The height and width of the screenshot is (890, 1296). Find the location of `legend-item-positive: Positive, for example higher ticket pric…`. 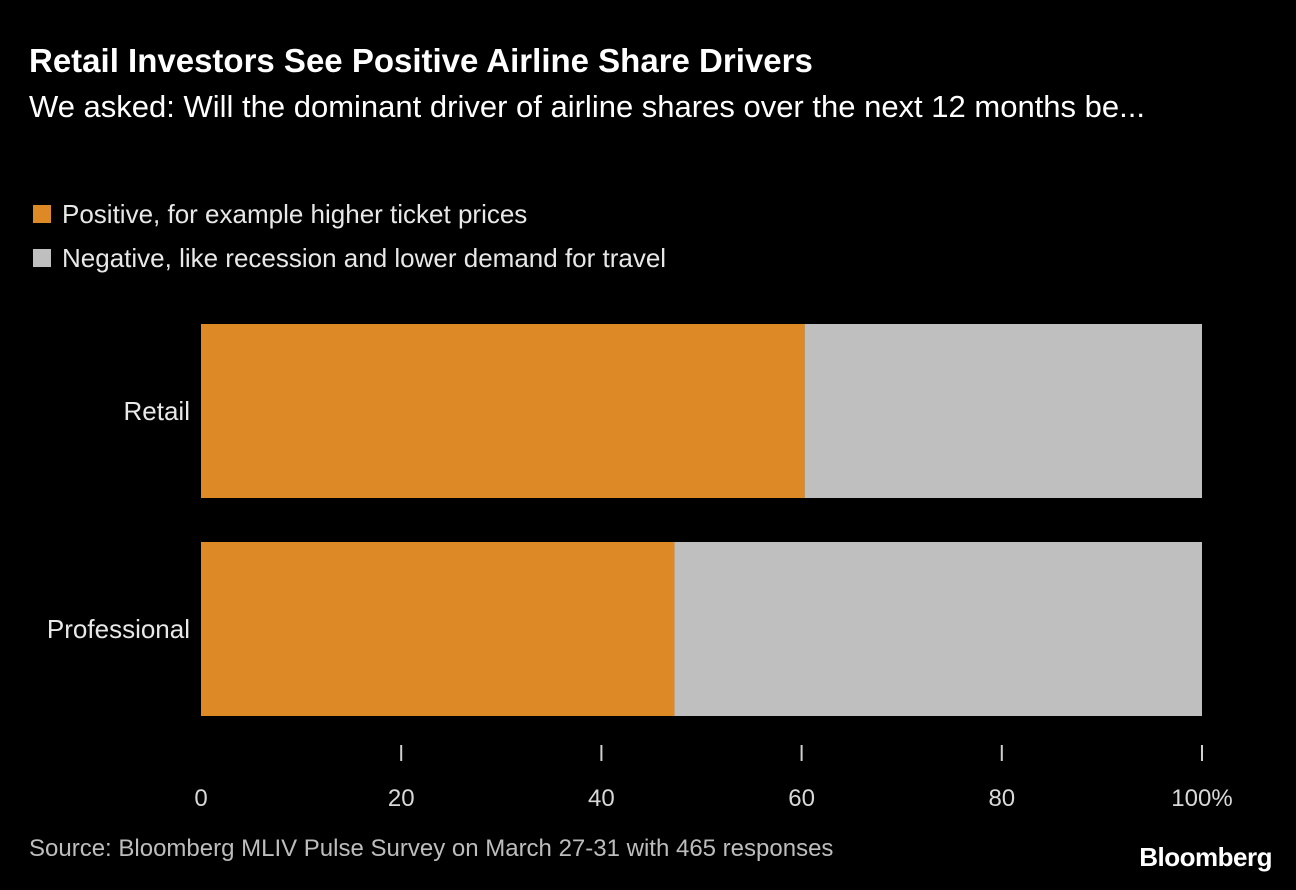

legend-item-positive: Positive, for example higher ticket pric… is located at coordinates (349, 214).